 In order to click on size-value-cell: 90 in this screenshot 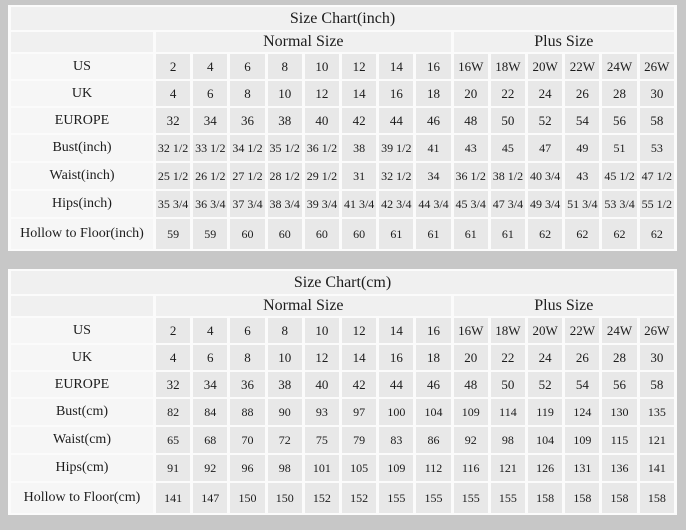, I will do `click(284, 412)`.